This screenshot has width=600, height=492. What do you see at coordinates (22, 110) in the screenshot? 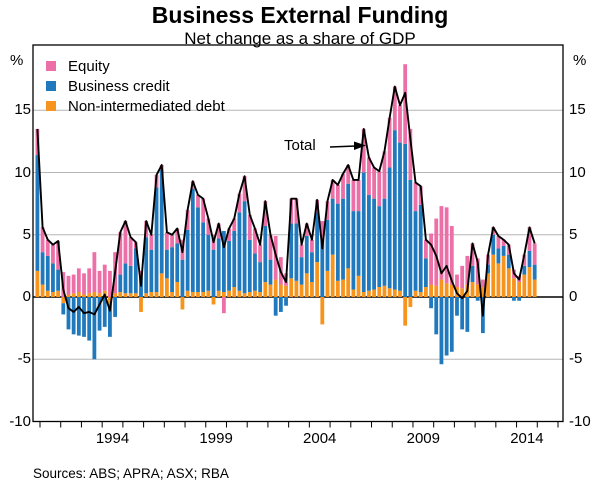
I see `y-axis-tick-label-left: 15` at bounding box center [22, 110].